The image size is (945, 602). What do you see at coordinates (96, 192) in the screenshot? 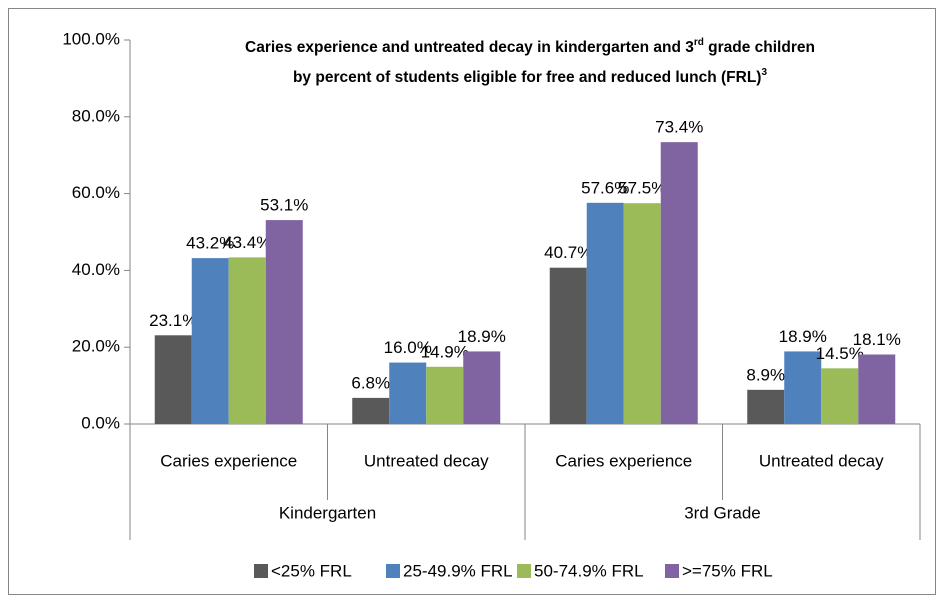
I see `y-tick-label: 60.0%` at bounding box center [96, 192].